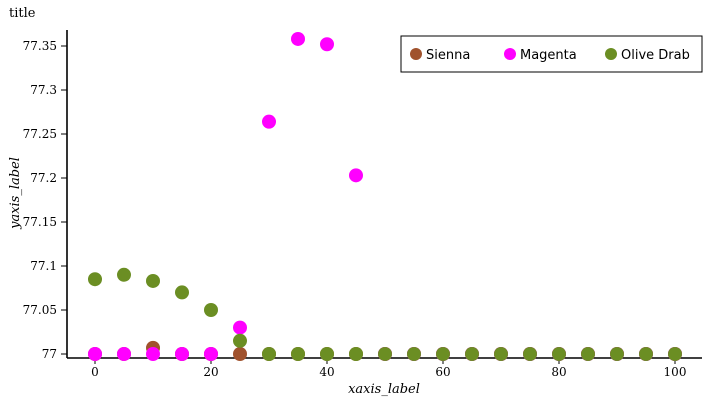 The height and width of the screenshot is (400, 708). Describe the element at coordinates (558, 372) in the screenshot. I see `x-tick-label: 80` at that location.